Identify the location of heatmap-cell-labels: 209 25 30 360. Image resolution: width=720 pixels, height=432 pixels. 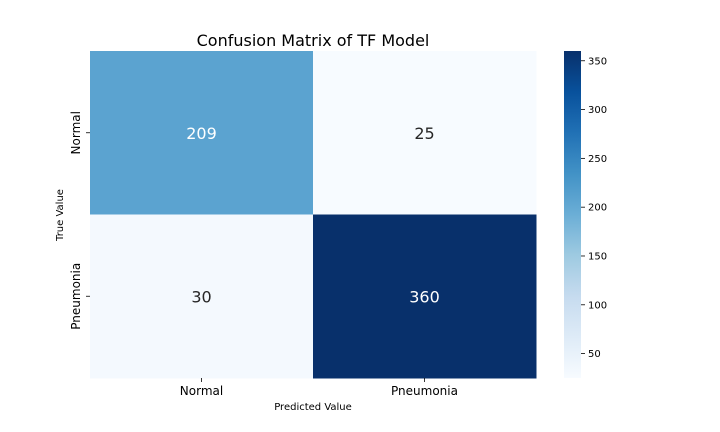
(313, 215).